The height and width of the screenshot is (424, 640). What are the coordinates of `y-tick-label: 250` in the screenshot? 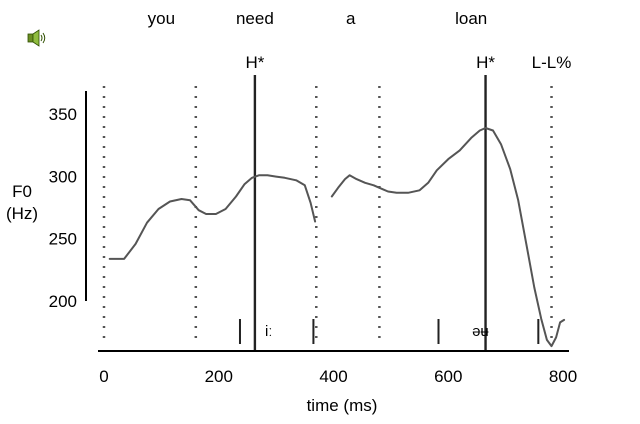 It's located at (63, 239).